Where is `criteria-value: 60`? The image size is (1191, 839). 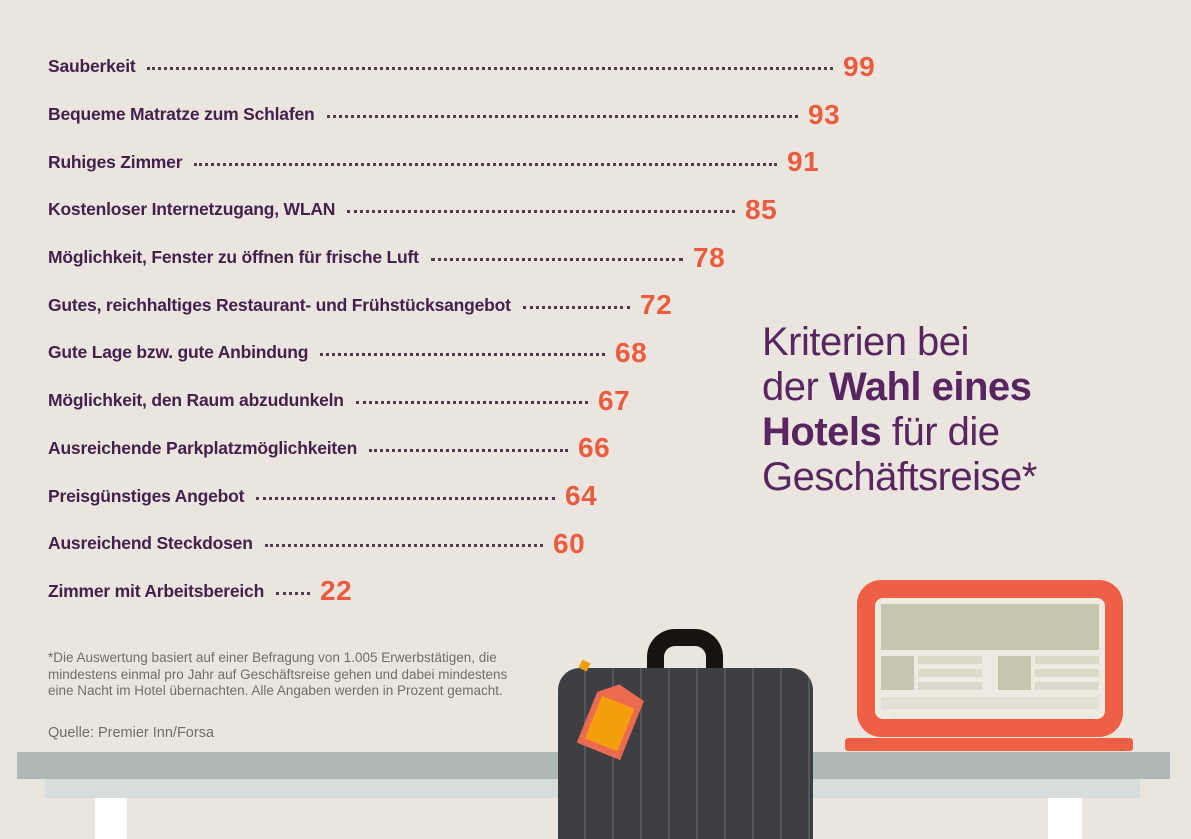
criteria-value: 60 is located at coordinates (569, 543).